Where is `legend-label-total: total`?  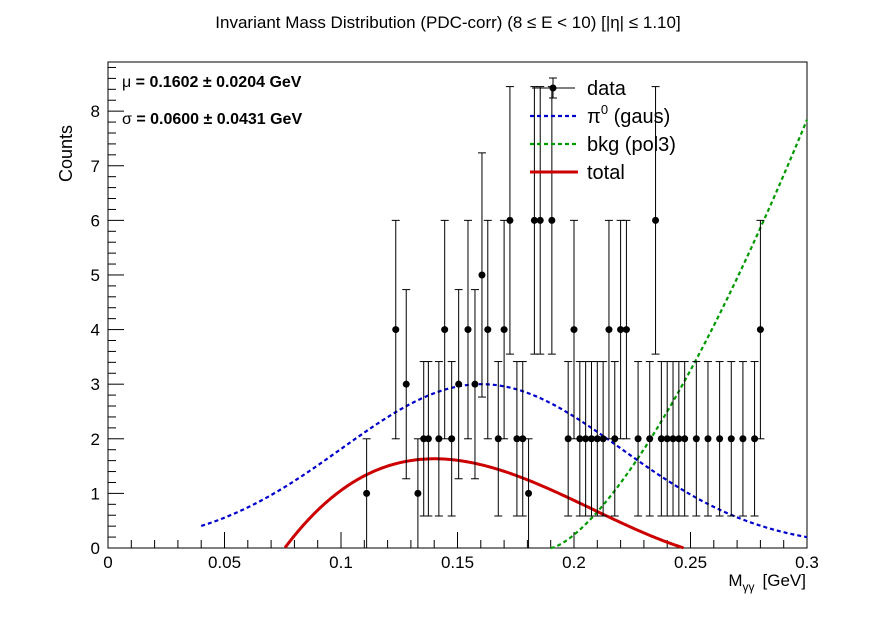 legend-label-total: total is located at coordinates (606, 173).